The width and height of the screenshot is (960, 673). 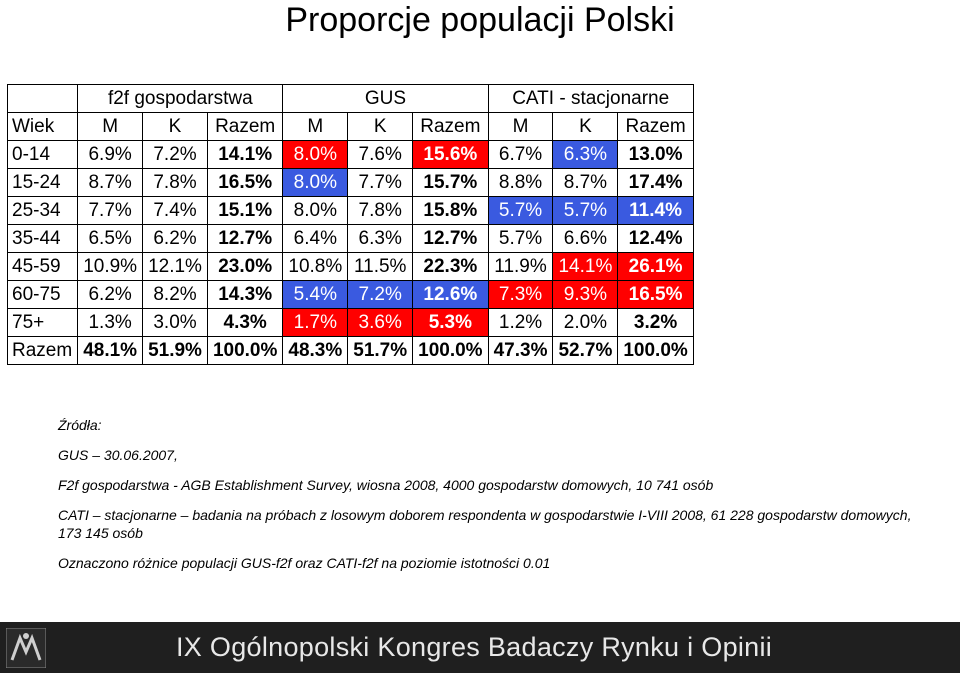 I want to click on table-row: 75+ 1.3% 3.0% 4.3% 1.7% 3.6% 5.3% 1.2% 2.0% 3.2%, so click(x=350, y=322).